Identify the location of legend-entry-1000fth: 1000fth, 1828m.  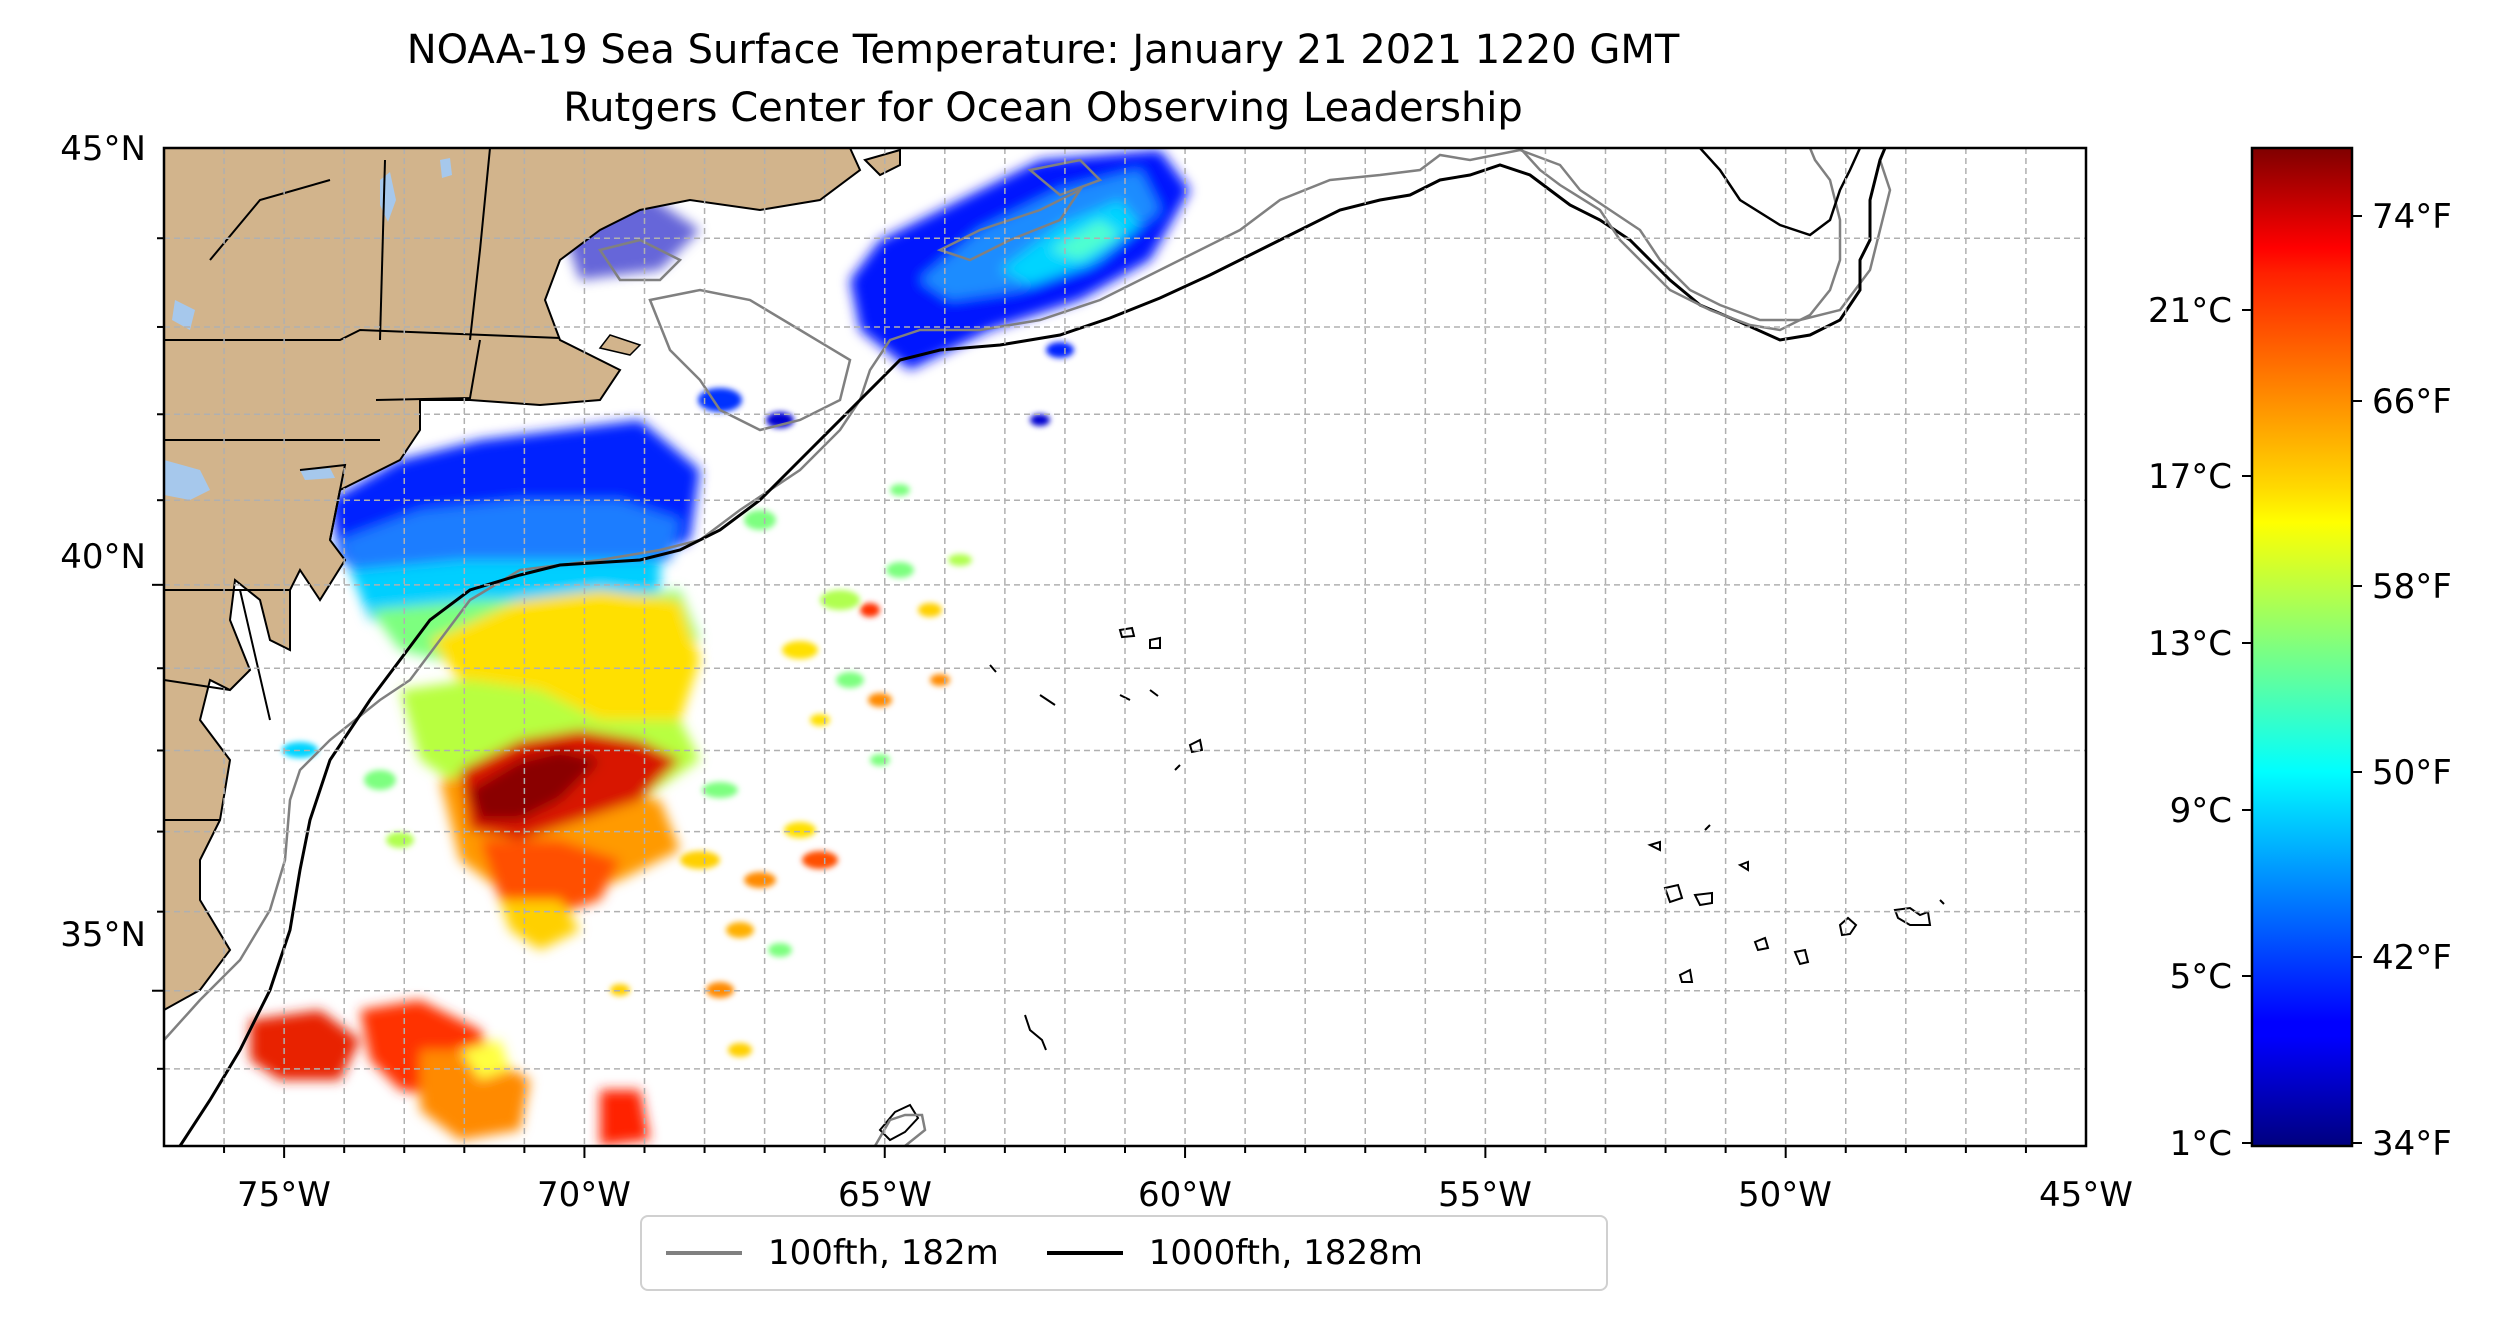
(1234, 1253).